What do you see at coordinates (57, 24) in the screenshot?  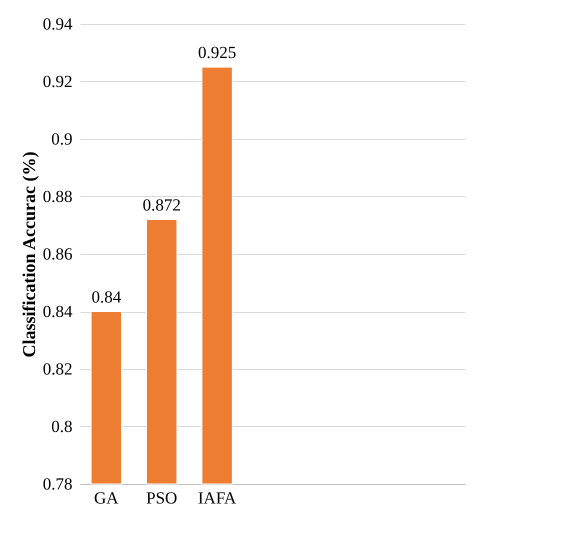 I see `y-tick-label: 0.94` at bounding box center [57, 24].